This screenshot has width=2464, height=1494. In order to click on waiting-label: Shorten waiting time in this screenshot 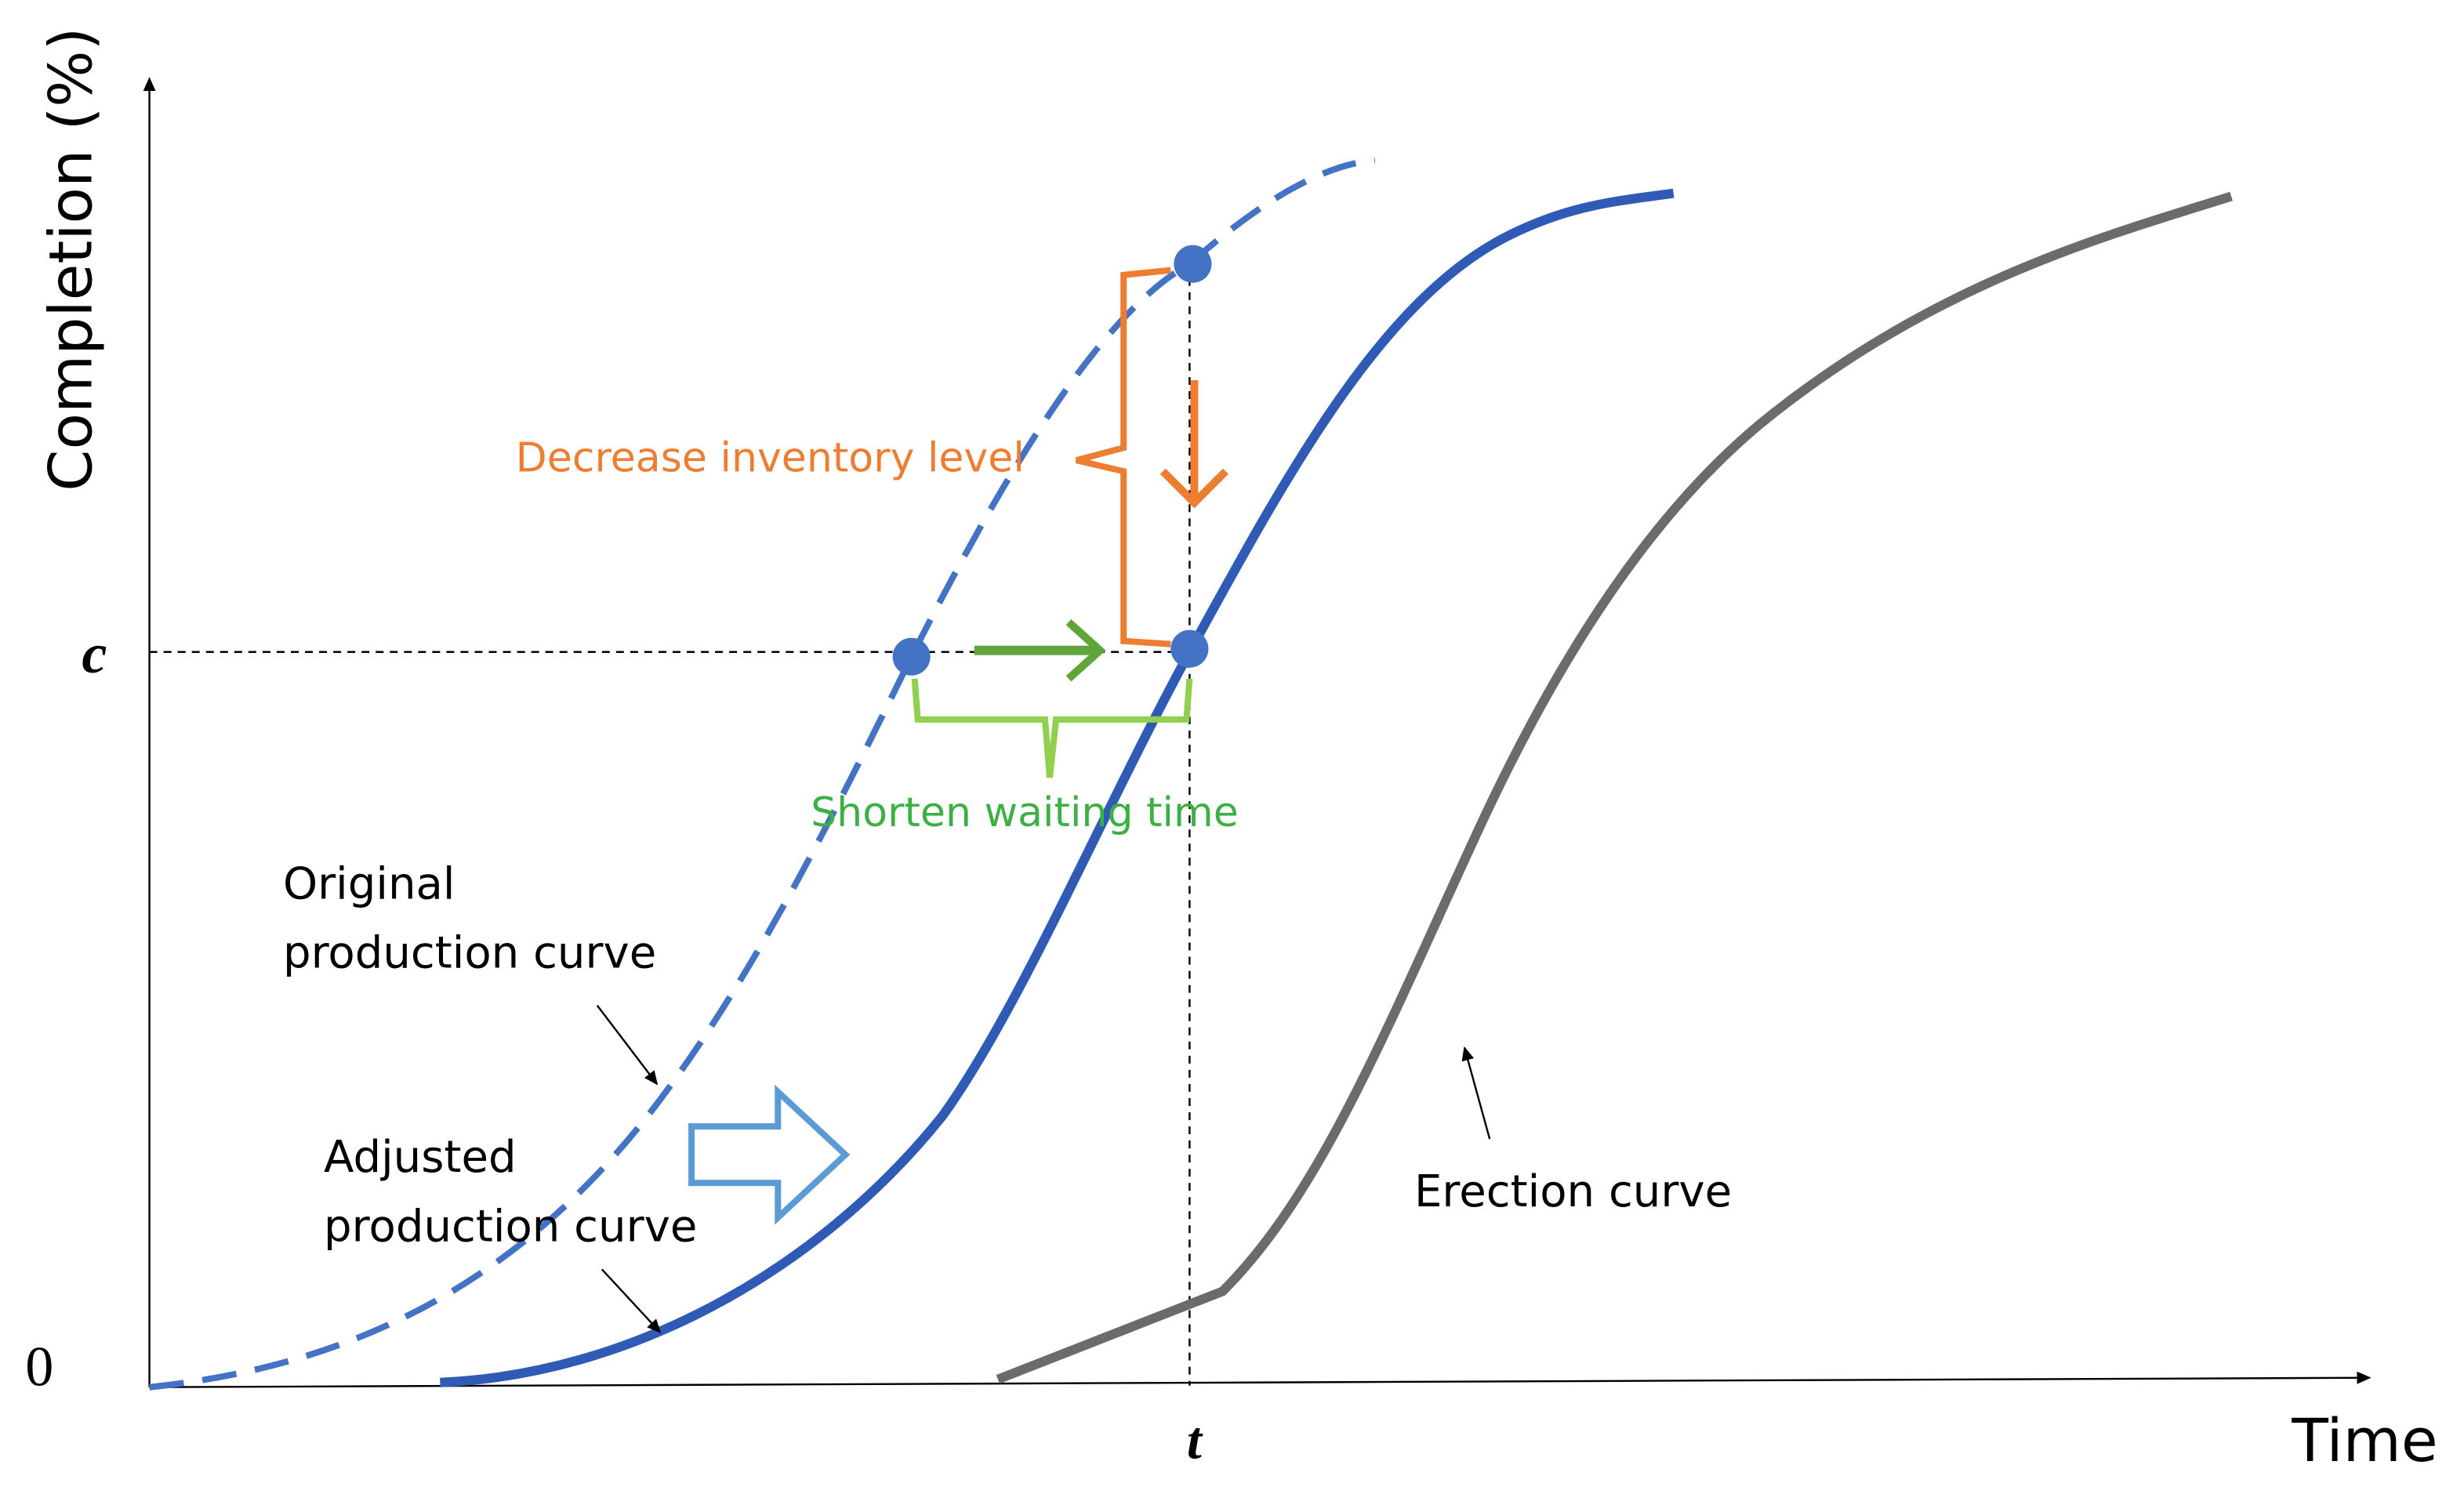, I will do `click(1025, 813)`.